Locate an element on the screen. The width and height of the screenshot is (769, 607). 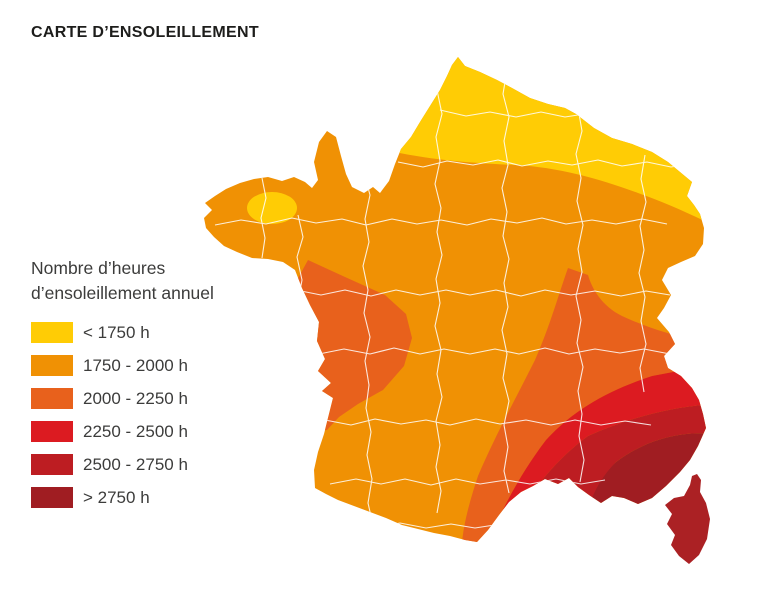
legend-label-lt1750: < 1750 h is located at coordinates (116, 332).